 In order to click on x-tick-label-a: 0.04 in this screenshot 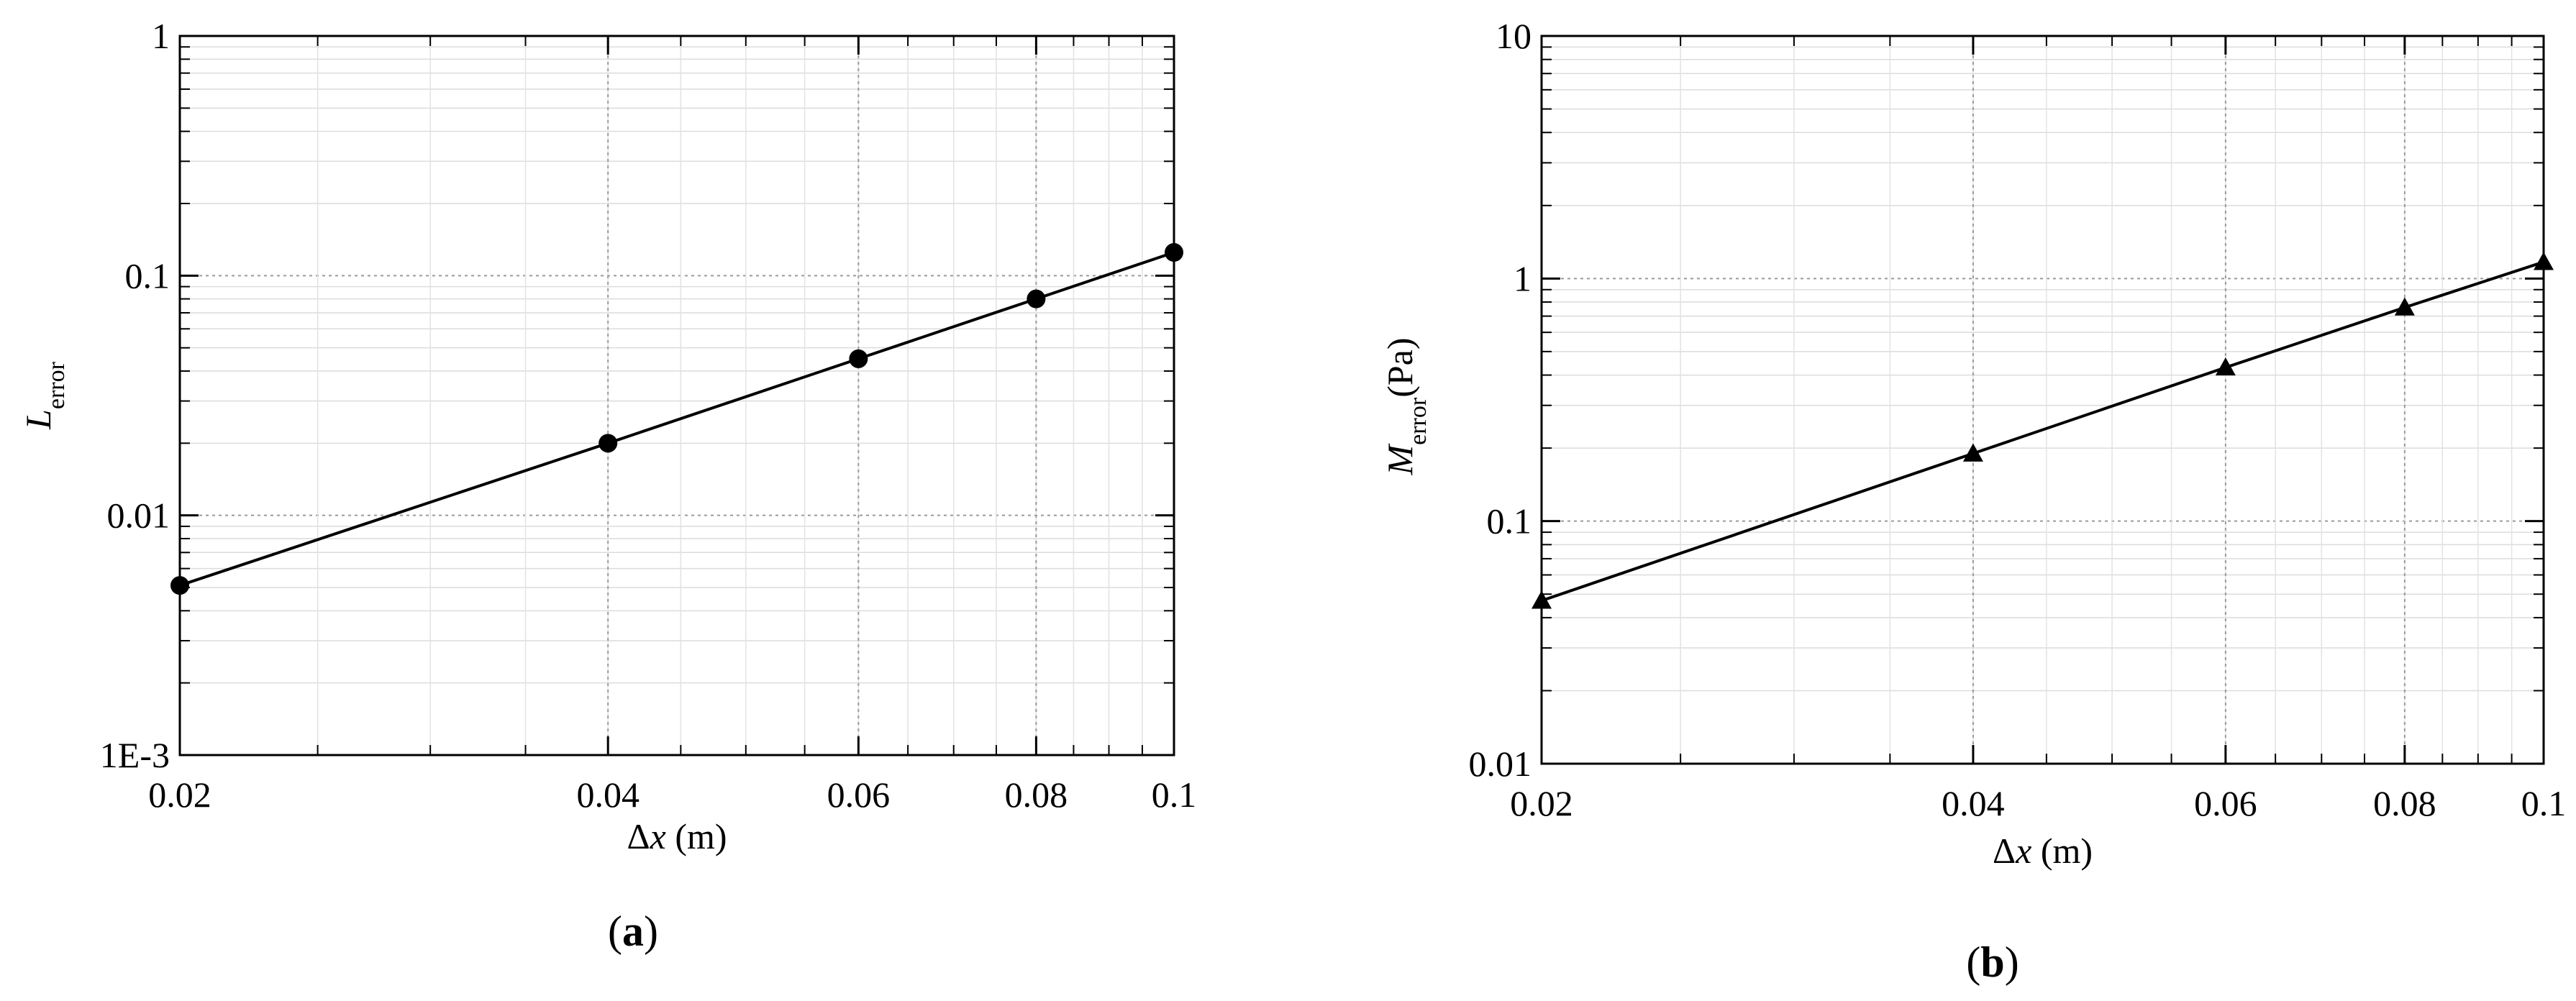, I will do `click(608, 794)`.